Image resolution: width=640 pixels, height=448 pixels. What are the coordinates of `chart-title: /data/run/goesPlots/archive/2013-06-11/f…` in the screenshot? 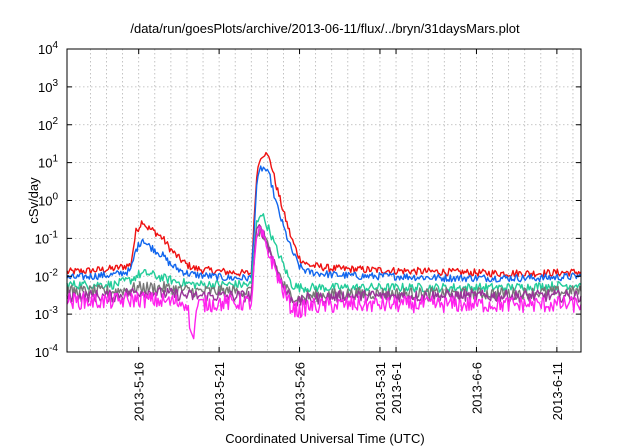 It's located at (325, 28).